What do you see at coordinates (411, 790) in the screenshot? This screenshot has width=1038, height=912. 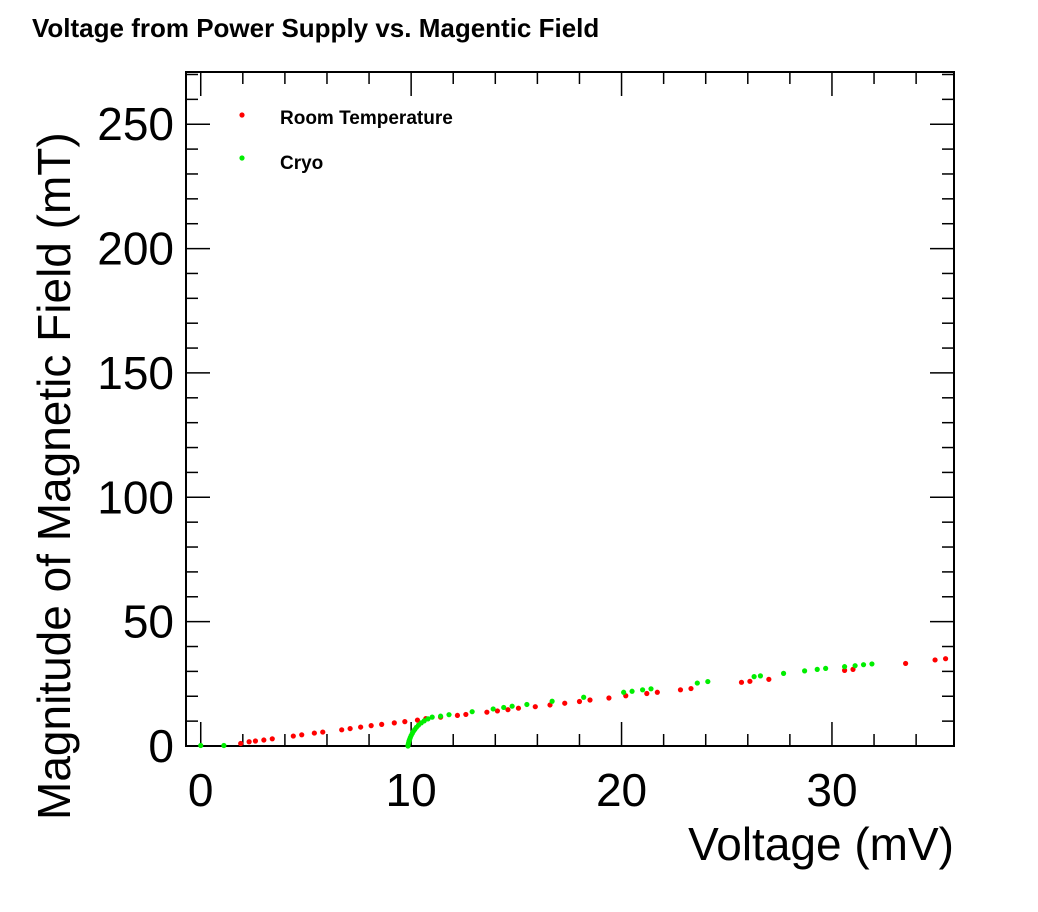 I see `x-tick-label: 10` at bounding box center [411, 790].